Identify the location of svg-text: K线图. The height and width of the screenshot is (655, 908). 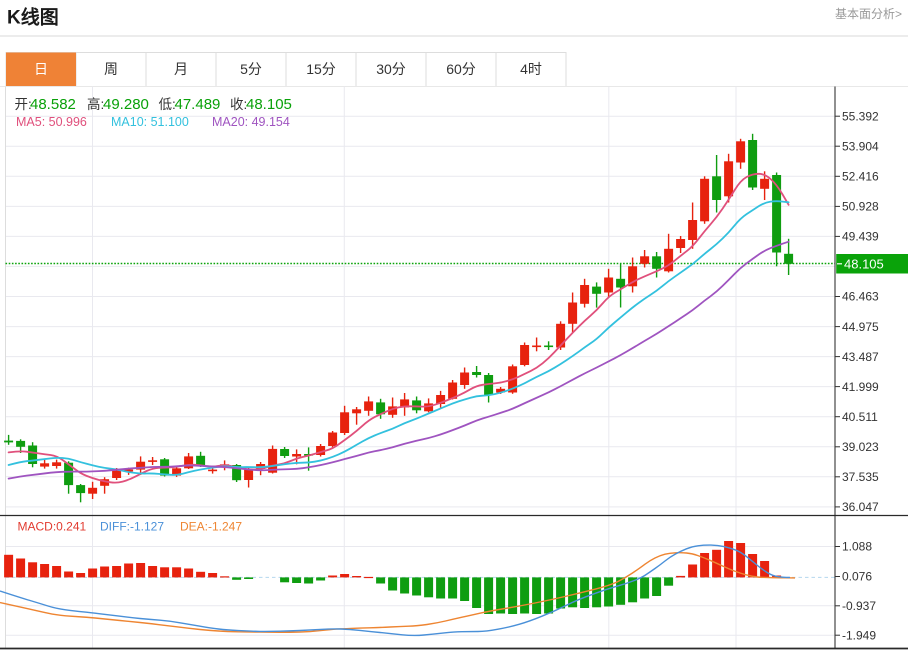
(33, 17).